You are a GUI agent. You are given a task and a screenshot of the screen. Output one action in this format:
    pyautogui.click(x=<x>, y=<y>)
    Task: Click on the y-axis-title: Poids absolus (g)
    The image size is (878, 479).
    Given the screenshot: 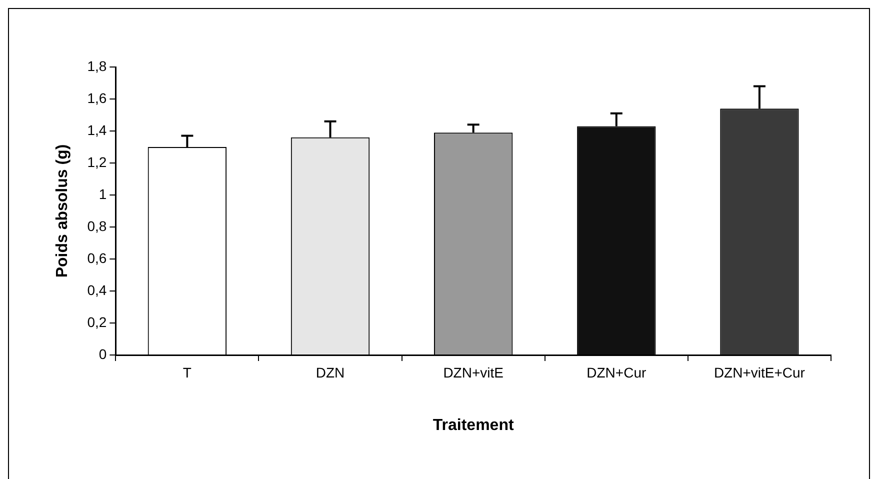 What is the action you would take?
    pyautogui.click(x=63, y=211)
    